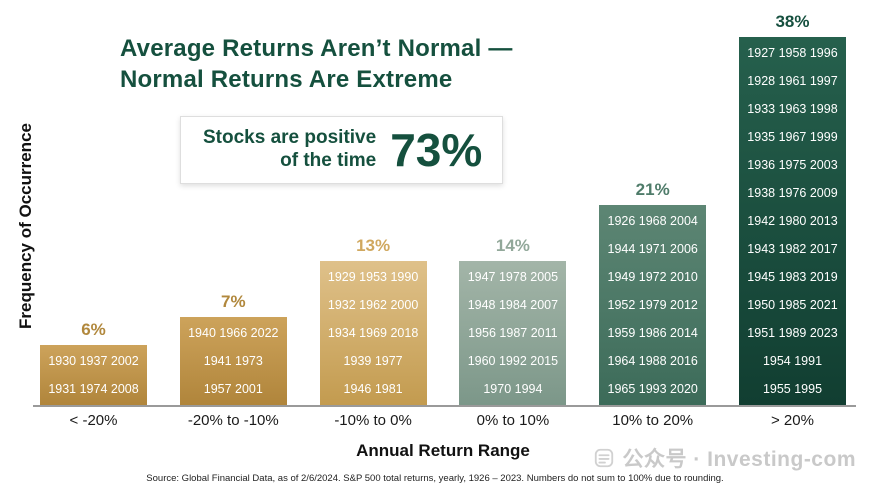  What do you see at coordinates (653, 420) in the screenshot?
I see `tick-label: 10% to 20%` at bounding box center [653, 420].